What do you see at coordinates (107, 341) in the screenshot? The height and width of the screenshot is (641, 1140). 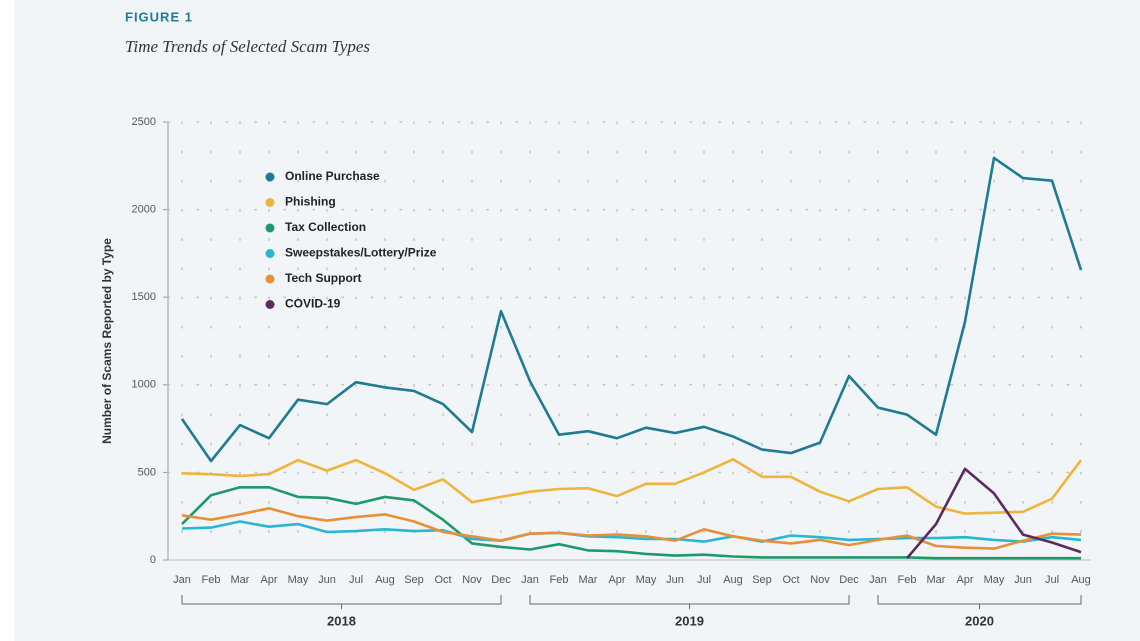 I see `y-axis-label: Number of Scams Reported by Type` at bounding box center [107, 341].